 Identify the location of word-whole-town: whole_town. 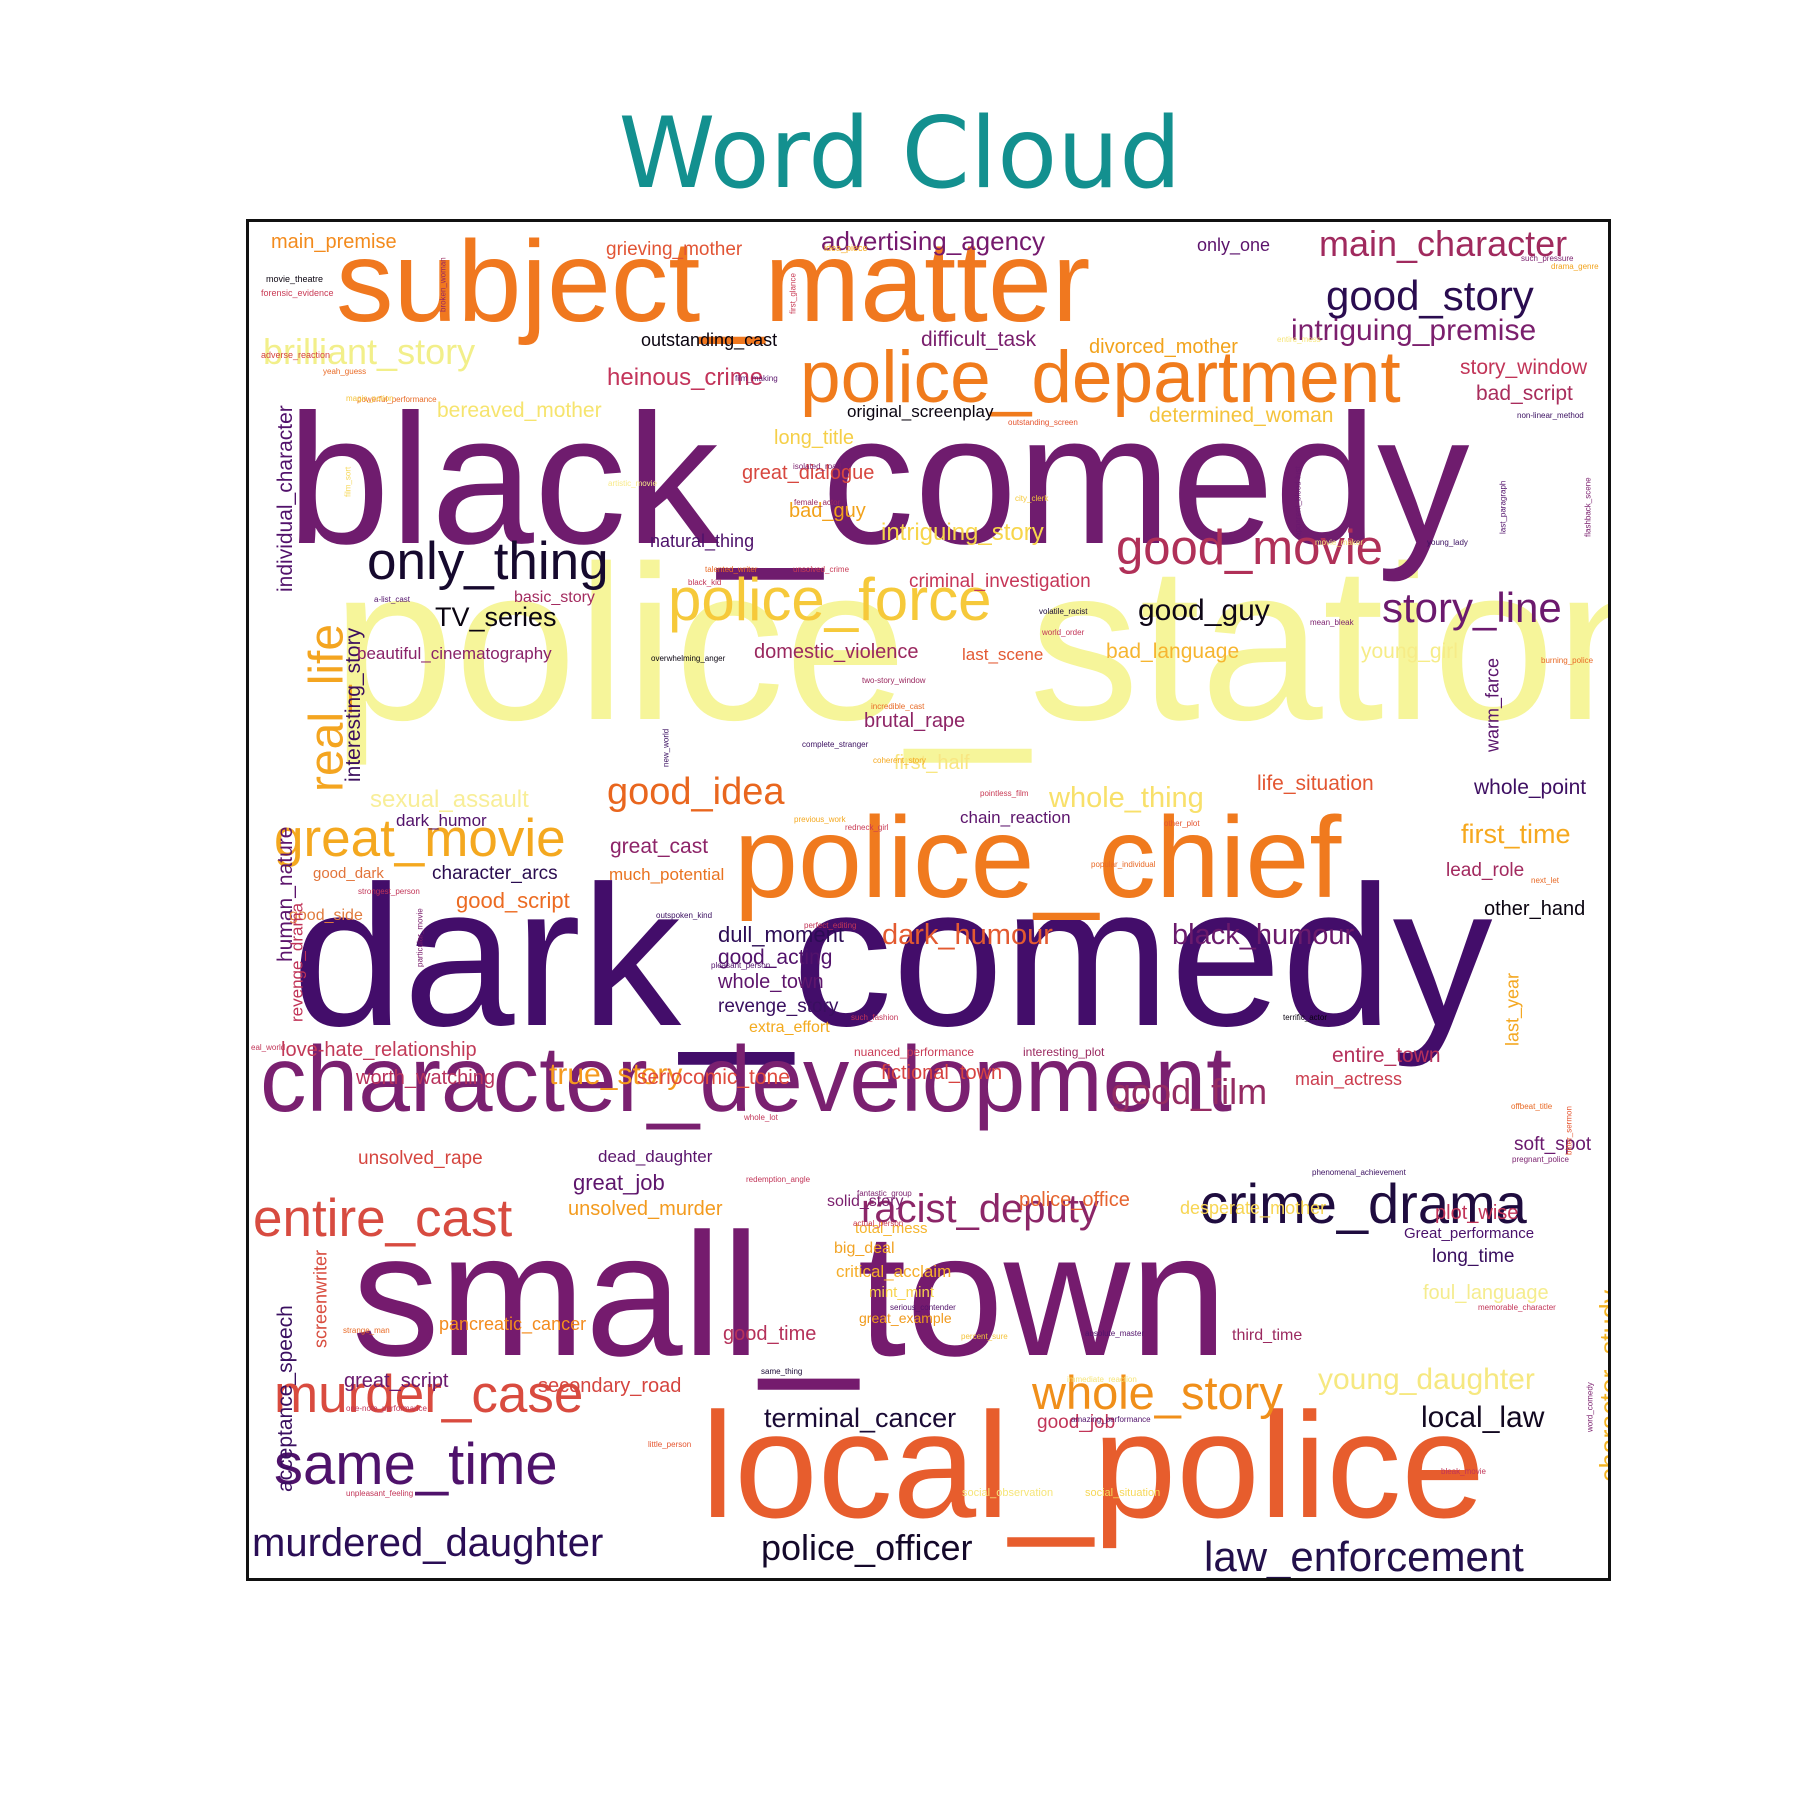
(770, 982).